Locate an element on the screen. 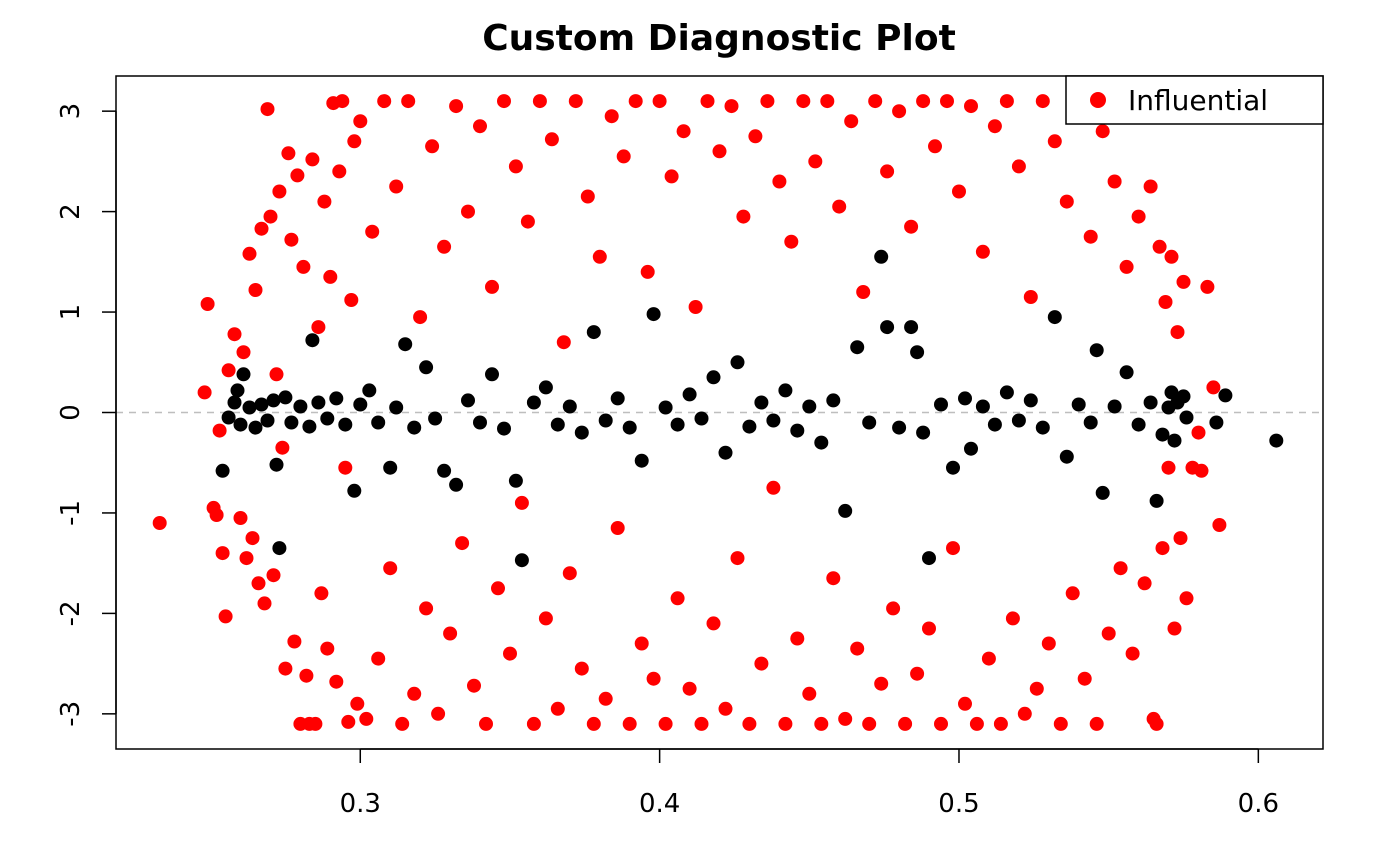 The image size is (1400, 866). y-tick-label: -1 is located at coordinates (71, 513).